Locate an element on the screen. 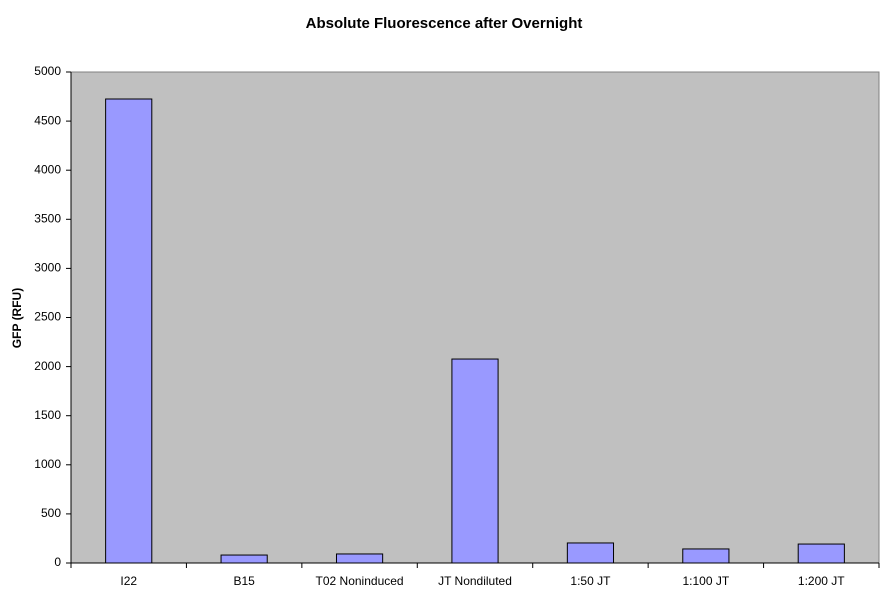  y-tick-label: 1000 is located at coordinates (47, 464).